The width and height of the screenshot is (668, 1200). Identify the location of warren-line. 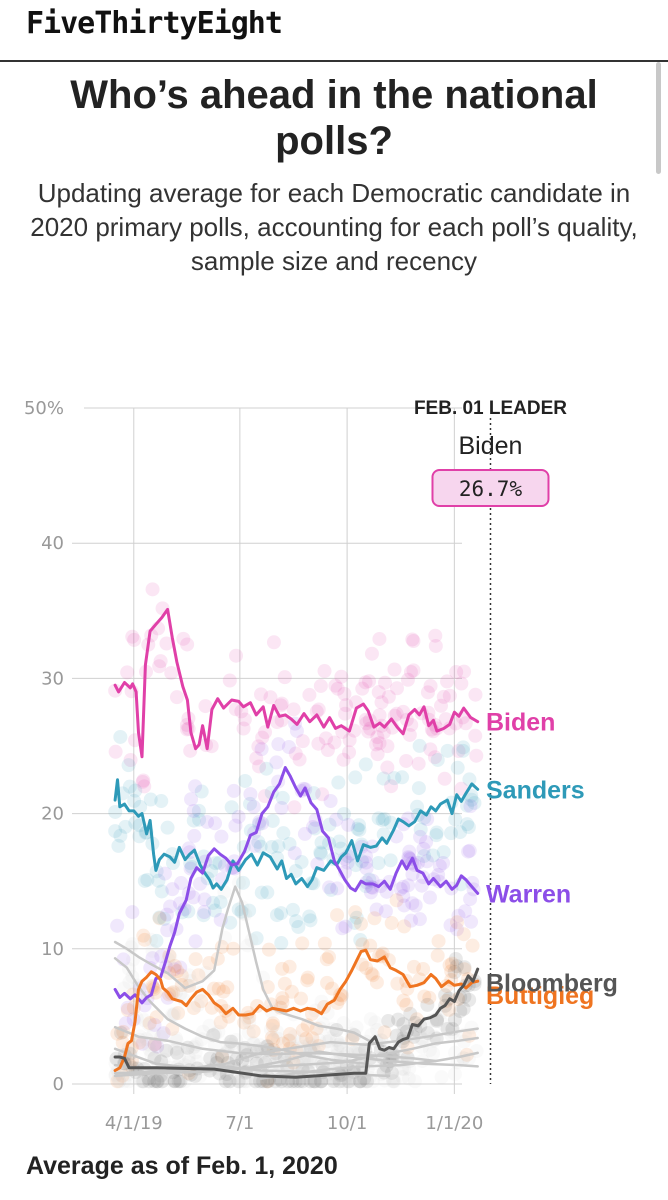
(296, 885).